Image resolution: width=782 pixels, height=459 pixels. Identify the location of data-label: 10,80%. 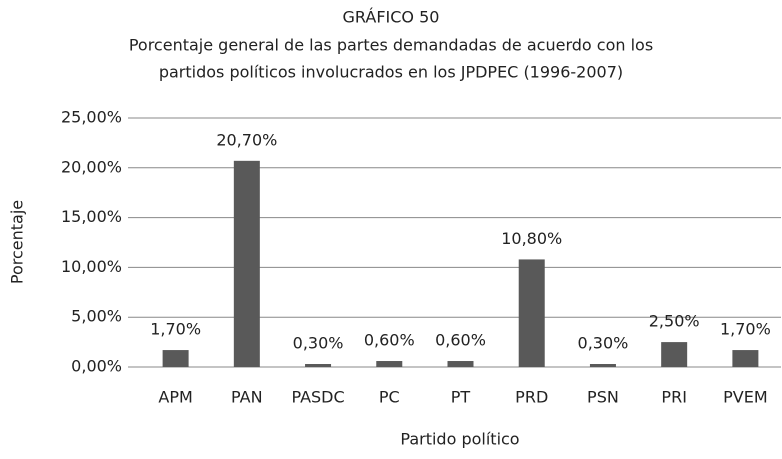
(531, 238).